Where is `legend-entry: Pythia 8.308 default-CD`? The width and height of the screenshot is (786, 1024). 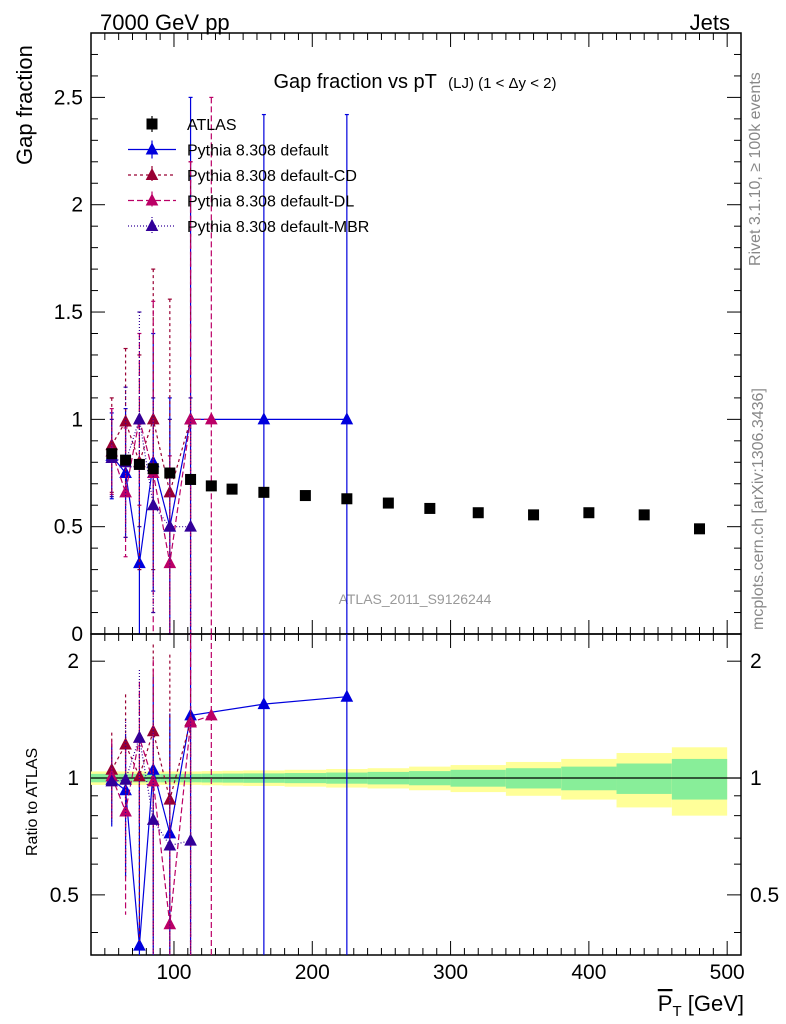 legend-entry: Pythia 8.308 default-CD is located at coordinates (242, 175).